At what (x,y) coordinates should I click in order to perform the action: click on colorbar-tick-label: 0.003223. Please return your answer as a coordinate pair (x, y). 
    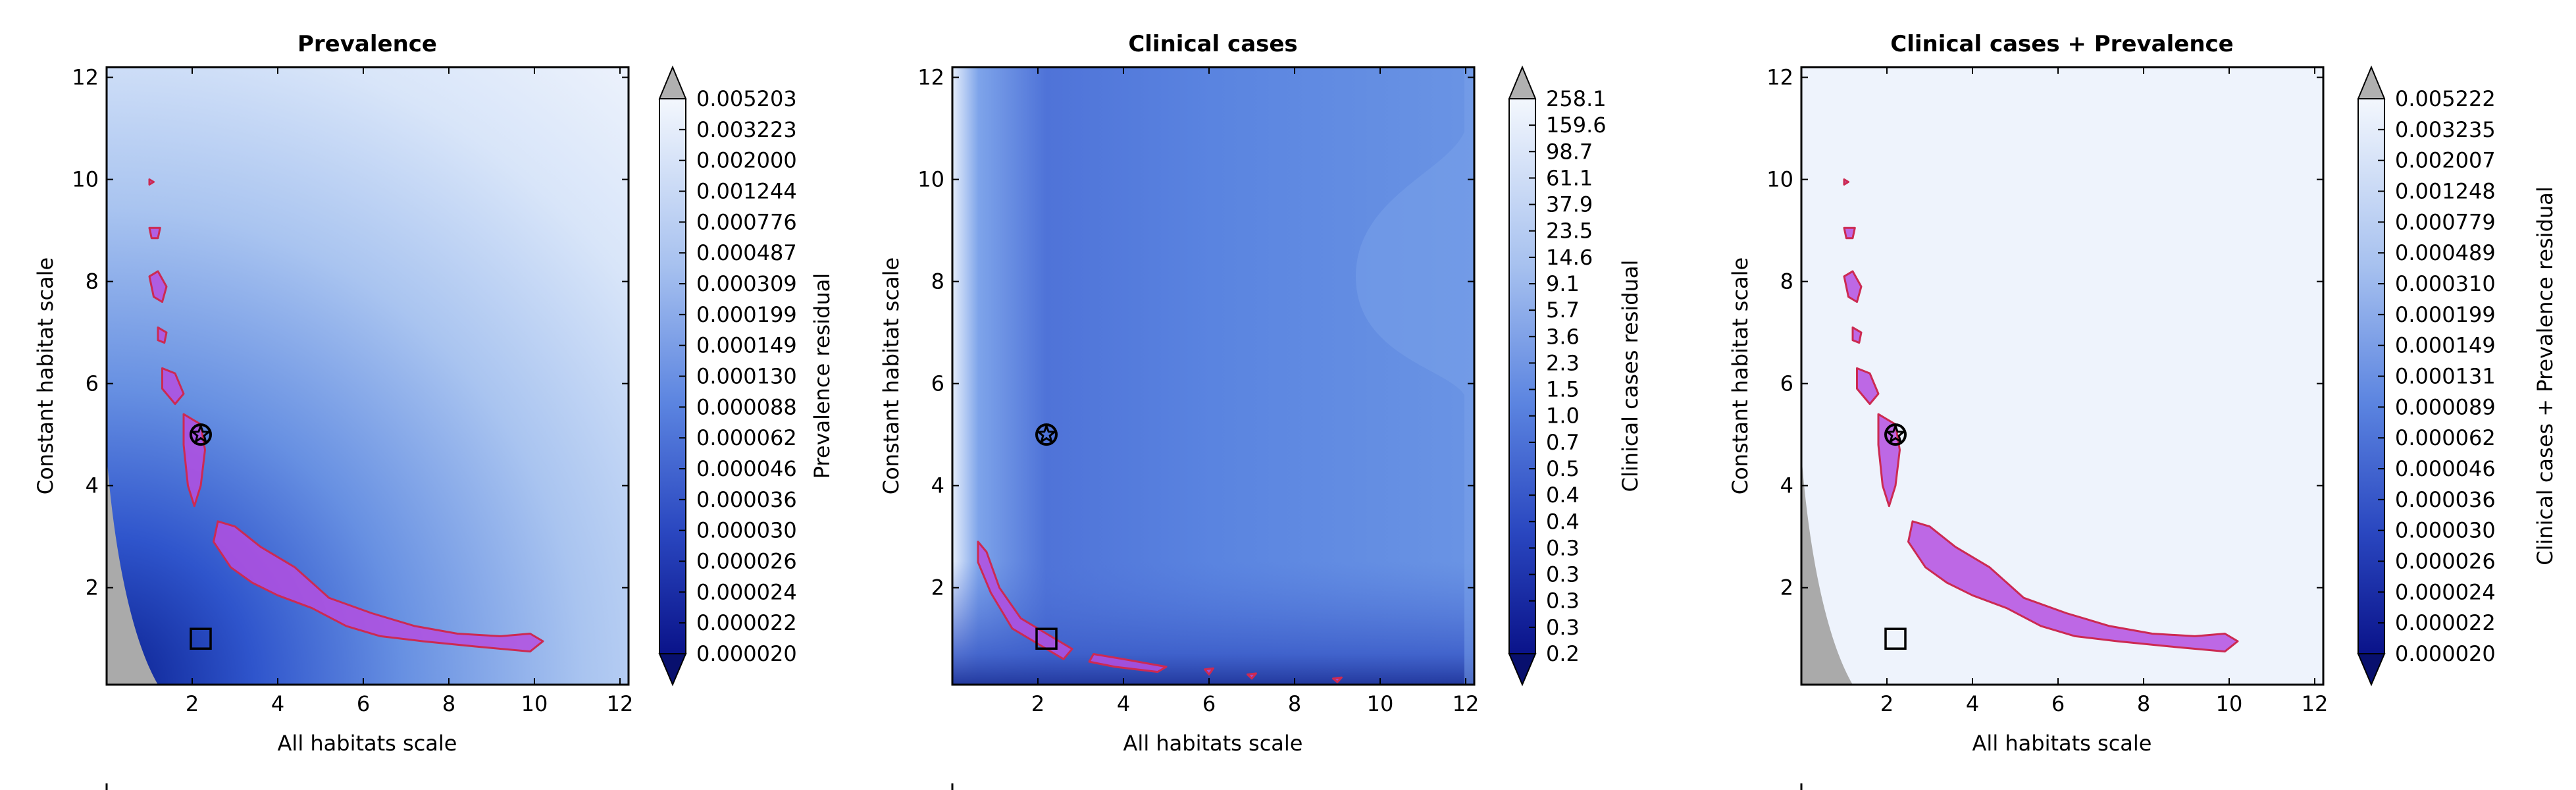
    Looking at the image, I should click on (746, 129).